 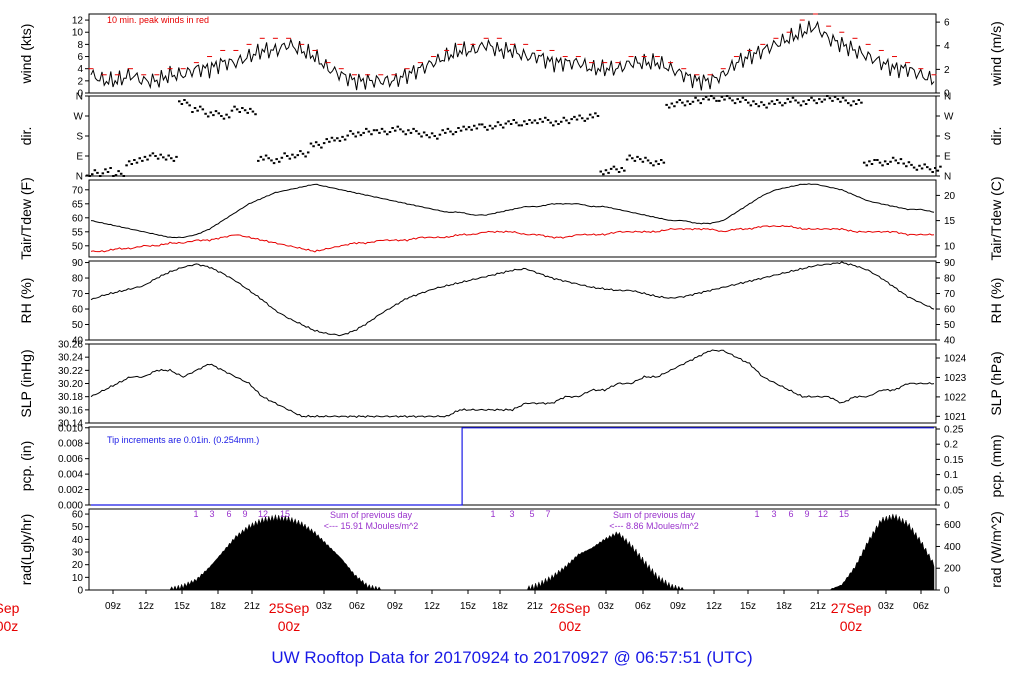 What do you see at coordinates (748, 606) in the screenshot?
I see `x-tick-label: 15z` at bounding box center [748, 606].